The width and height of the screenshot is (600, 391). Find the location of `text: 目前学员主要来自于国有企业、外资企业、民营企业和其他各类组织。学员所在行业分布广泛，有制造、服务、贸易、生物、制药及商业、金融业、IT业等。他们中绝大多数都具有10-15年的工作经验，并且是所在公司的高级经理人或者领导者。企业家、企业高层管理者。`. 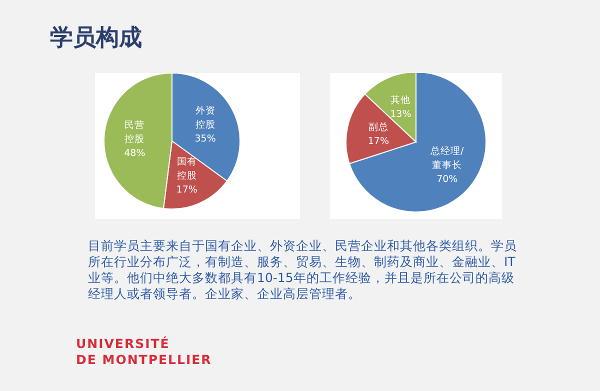

text: 目前学员主要来自于国有企业、外资企业、民营企业和其他各类组织。学员所在行业分布广泛，有制造、服务、贸易、生物、制药及商业、金融业、IT业等。他们中绝大多数都具有10-15年的工作经验，并且是所在公司的高级经理人或者领导者。企业家、企业高层管理者。 is located at coordinates (303, 270).